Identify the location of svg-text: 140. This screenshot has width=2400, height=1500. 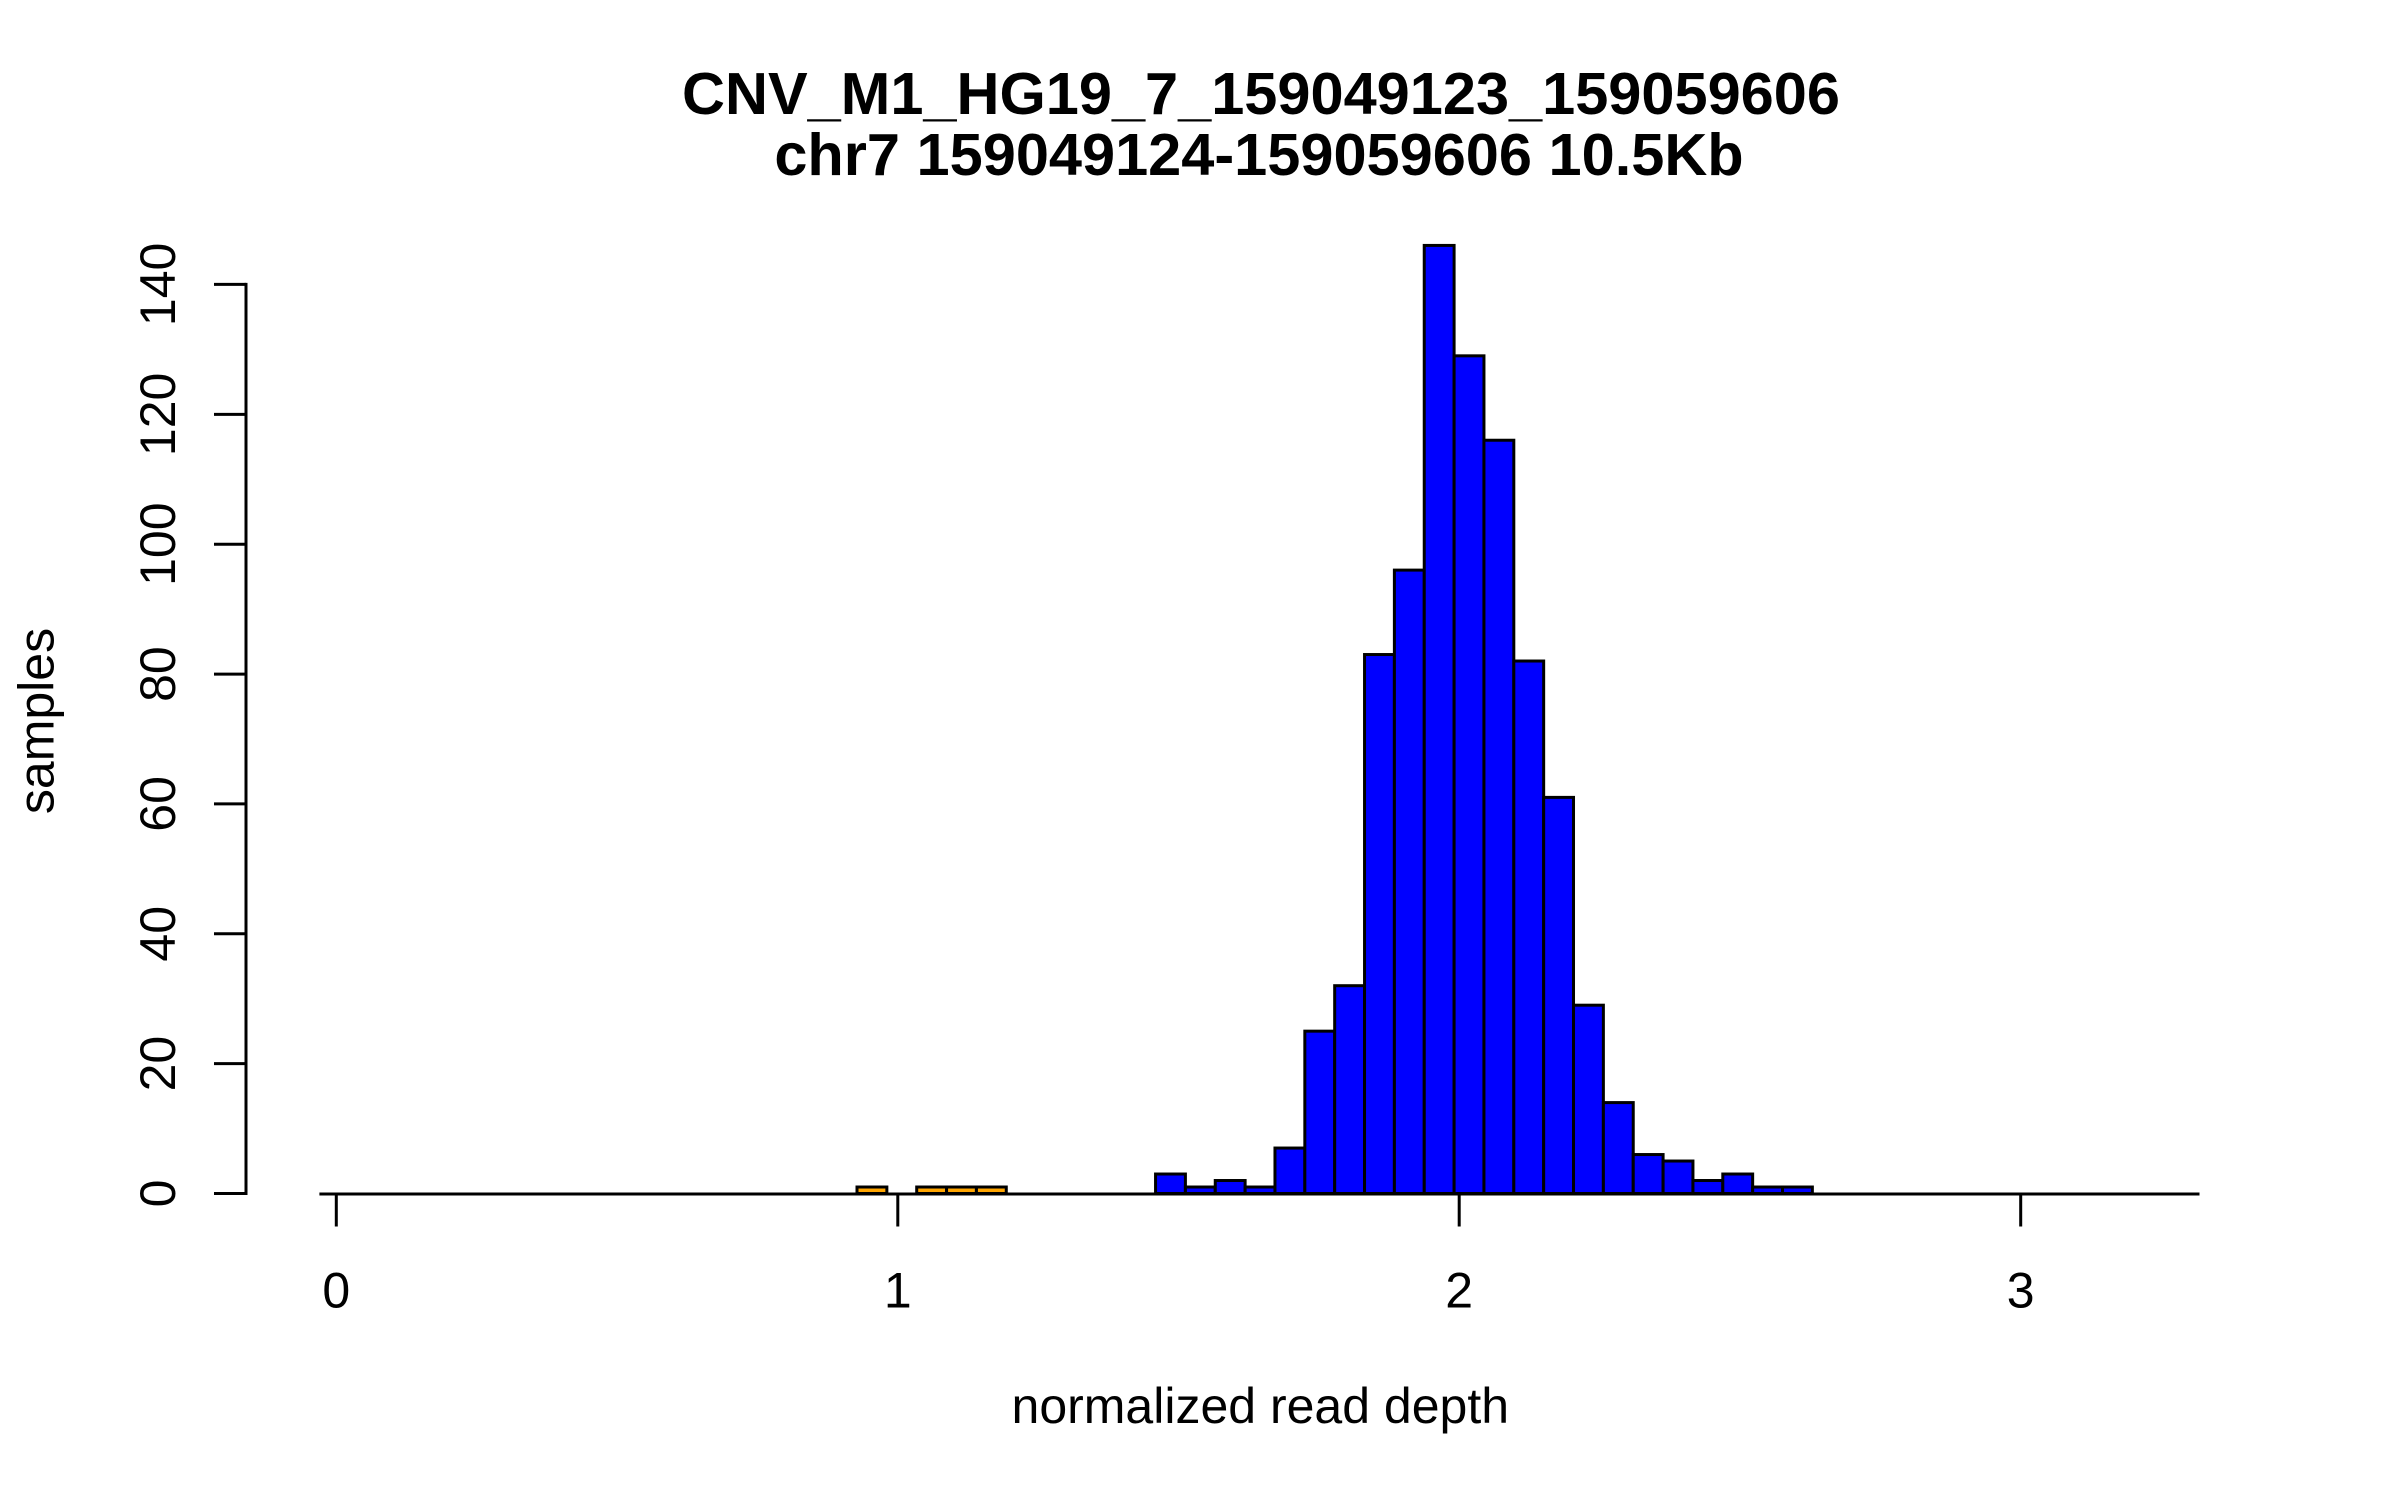
(158, 284).